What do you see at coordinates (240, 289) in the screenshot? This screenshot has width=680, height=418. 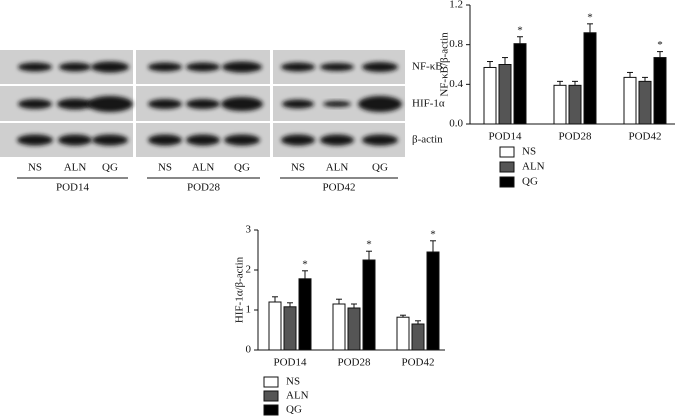 I see `y-axis-label: HIF-1α/β-actin` at bounding box center [240, 289].